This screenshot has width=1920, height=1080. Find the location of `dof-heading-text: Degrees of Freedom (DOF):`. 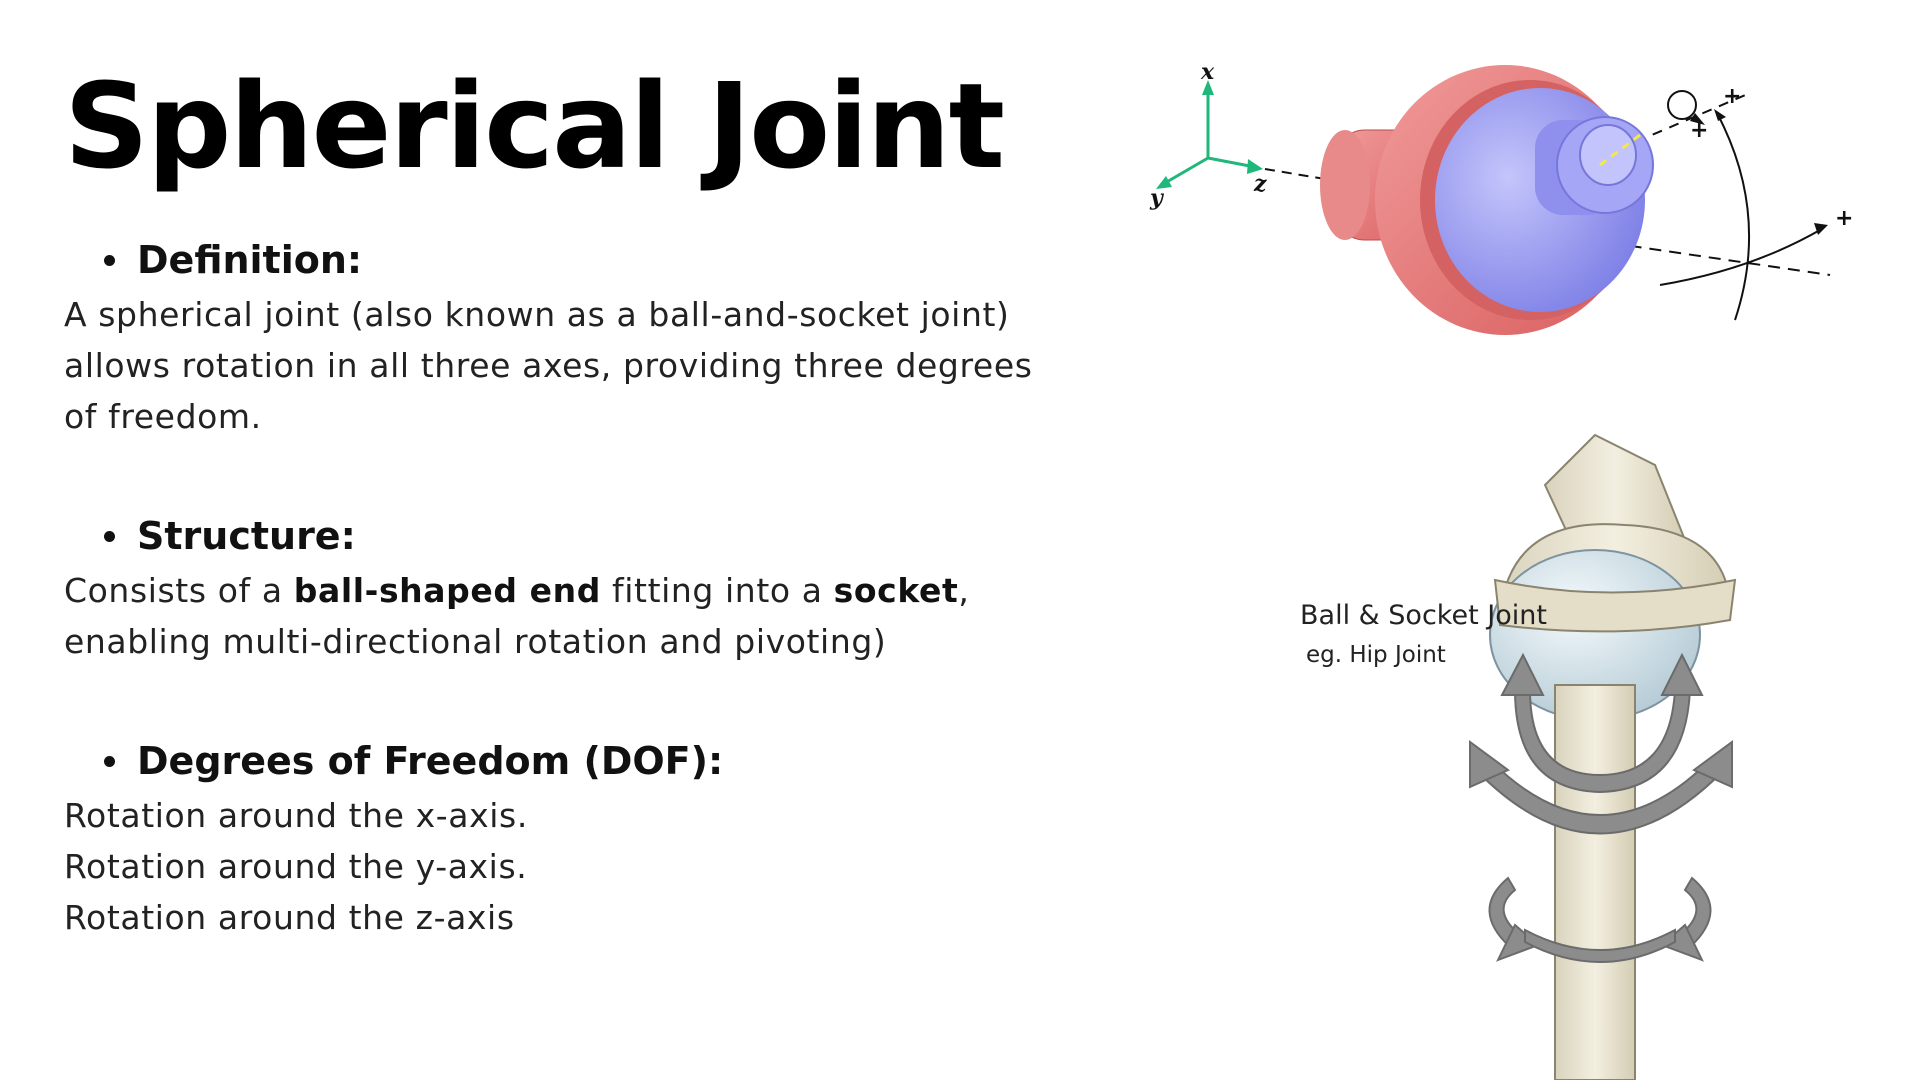

dof-heading-text: Degrees of Freedom (DOF): is located at coordinates (430, 761).